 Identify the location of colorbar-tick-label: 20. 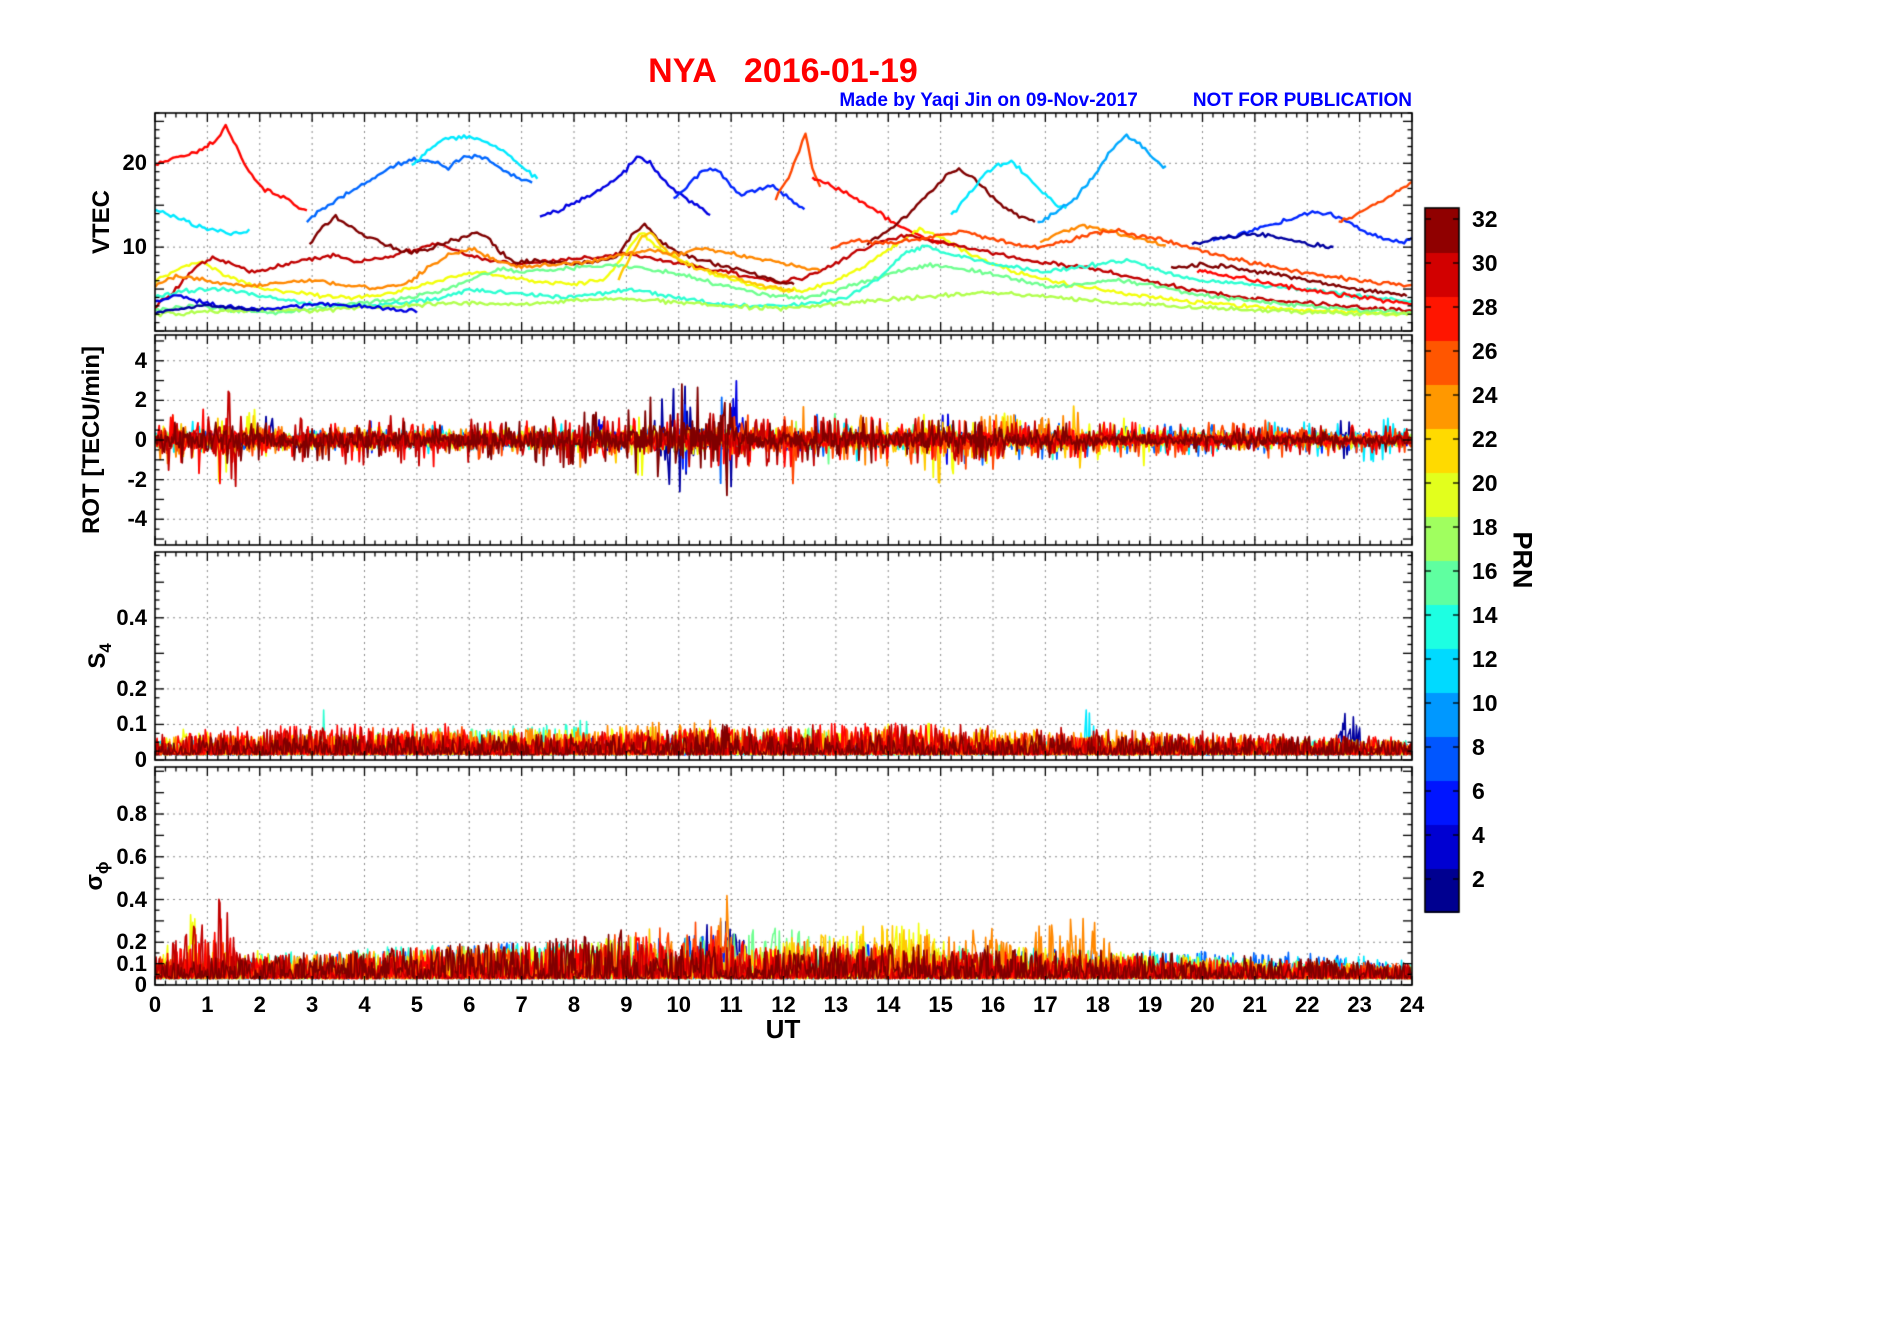
(1485, 483).